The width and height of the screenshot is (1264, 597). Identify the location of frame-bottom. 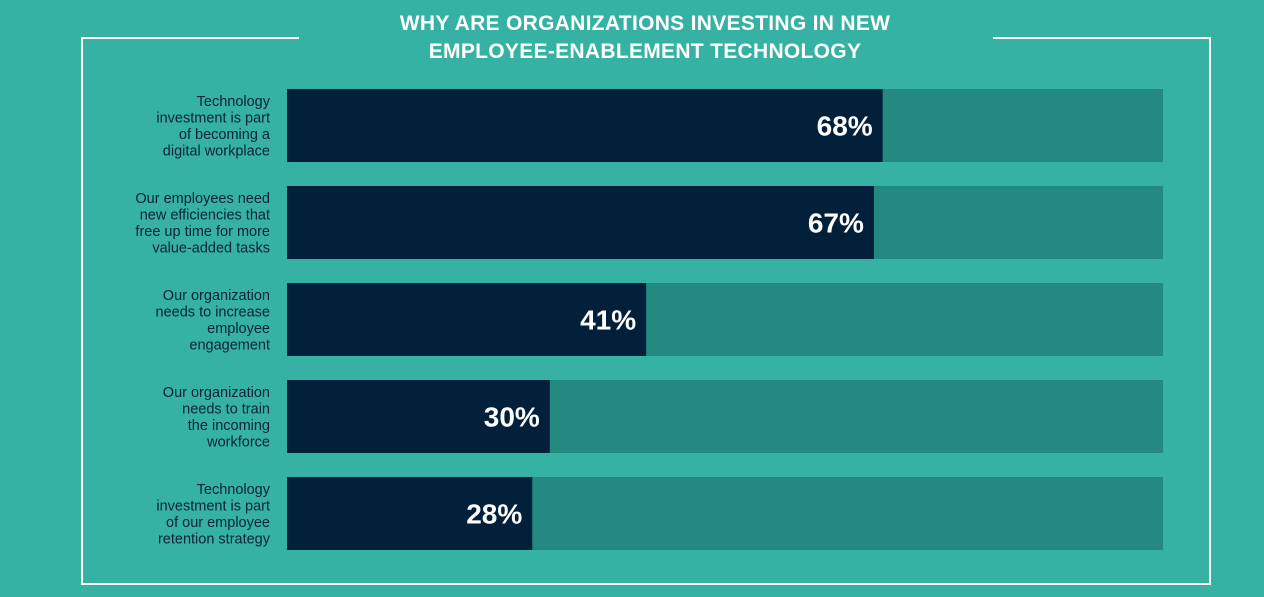
(646, 584).